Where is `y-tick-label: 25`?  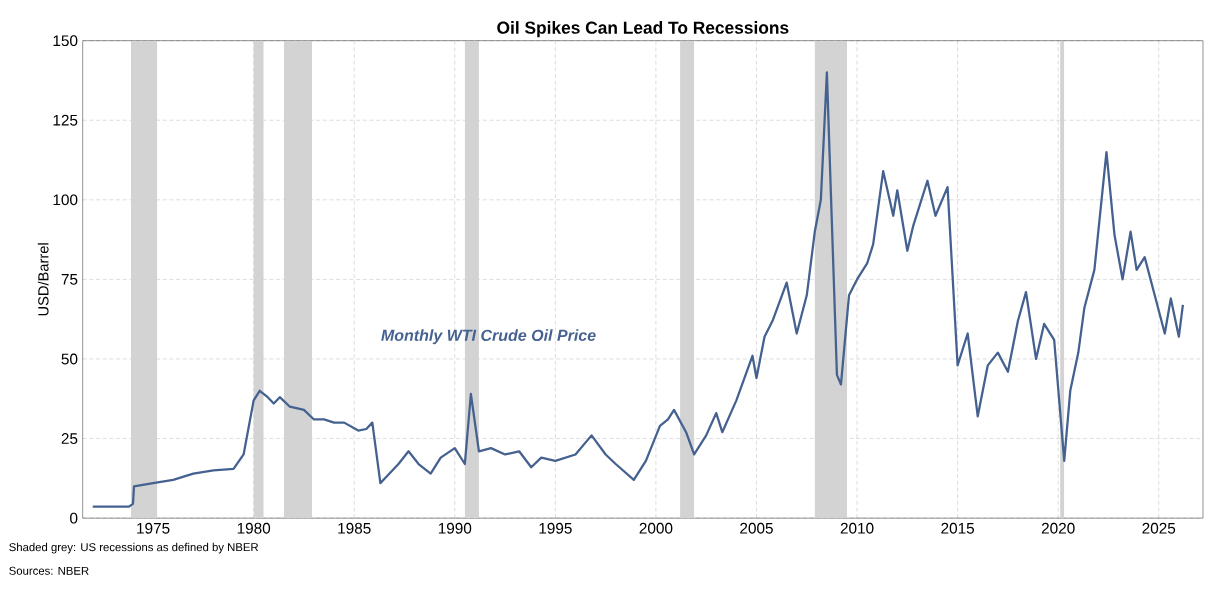 y-tick-label: 25 is located at coordinates (69, 438).